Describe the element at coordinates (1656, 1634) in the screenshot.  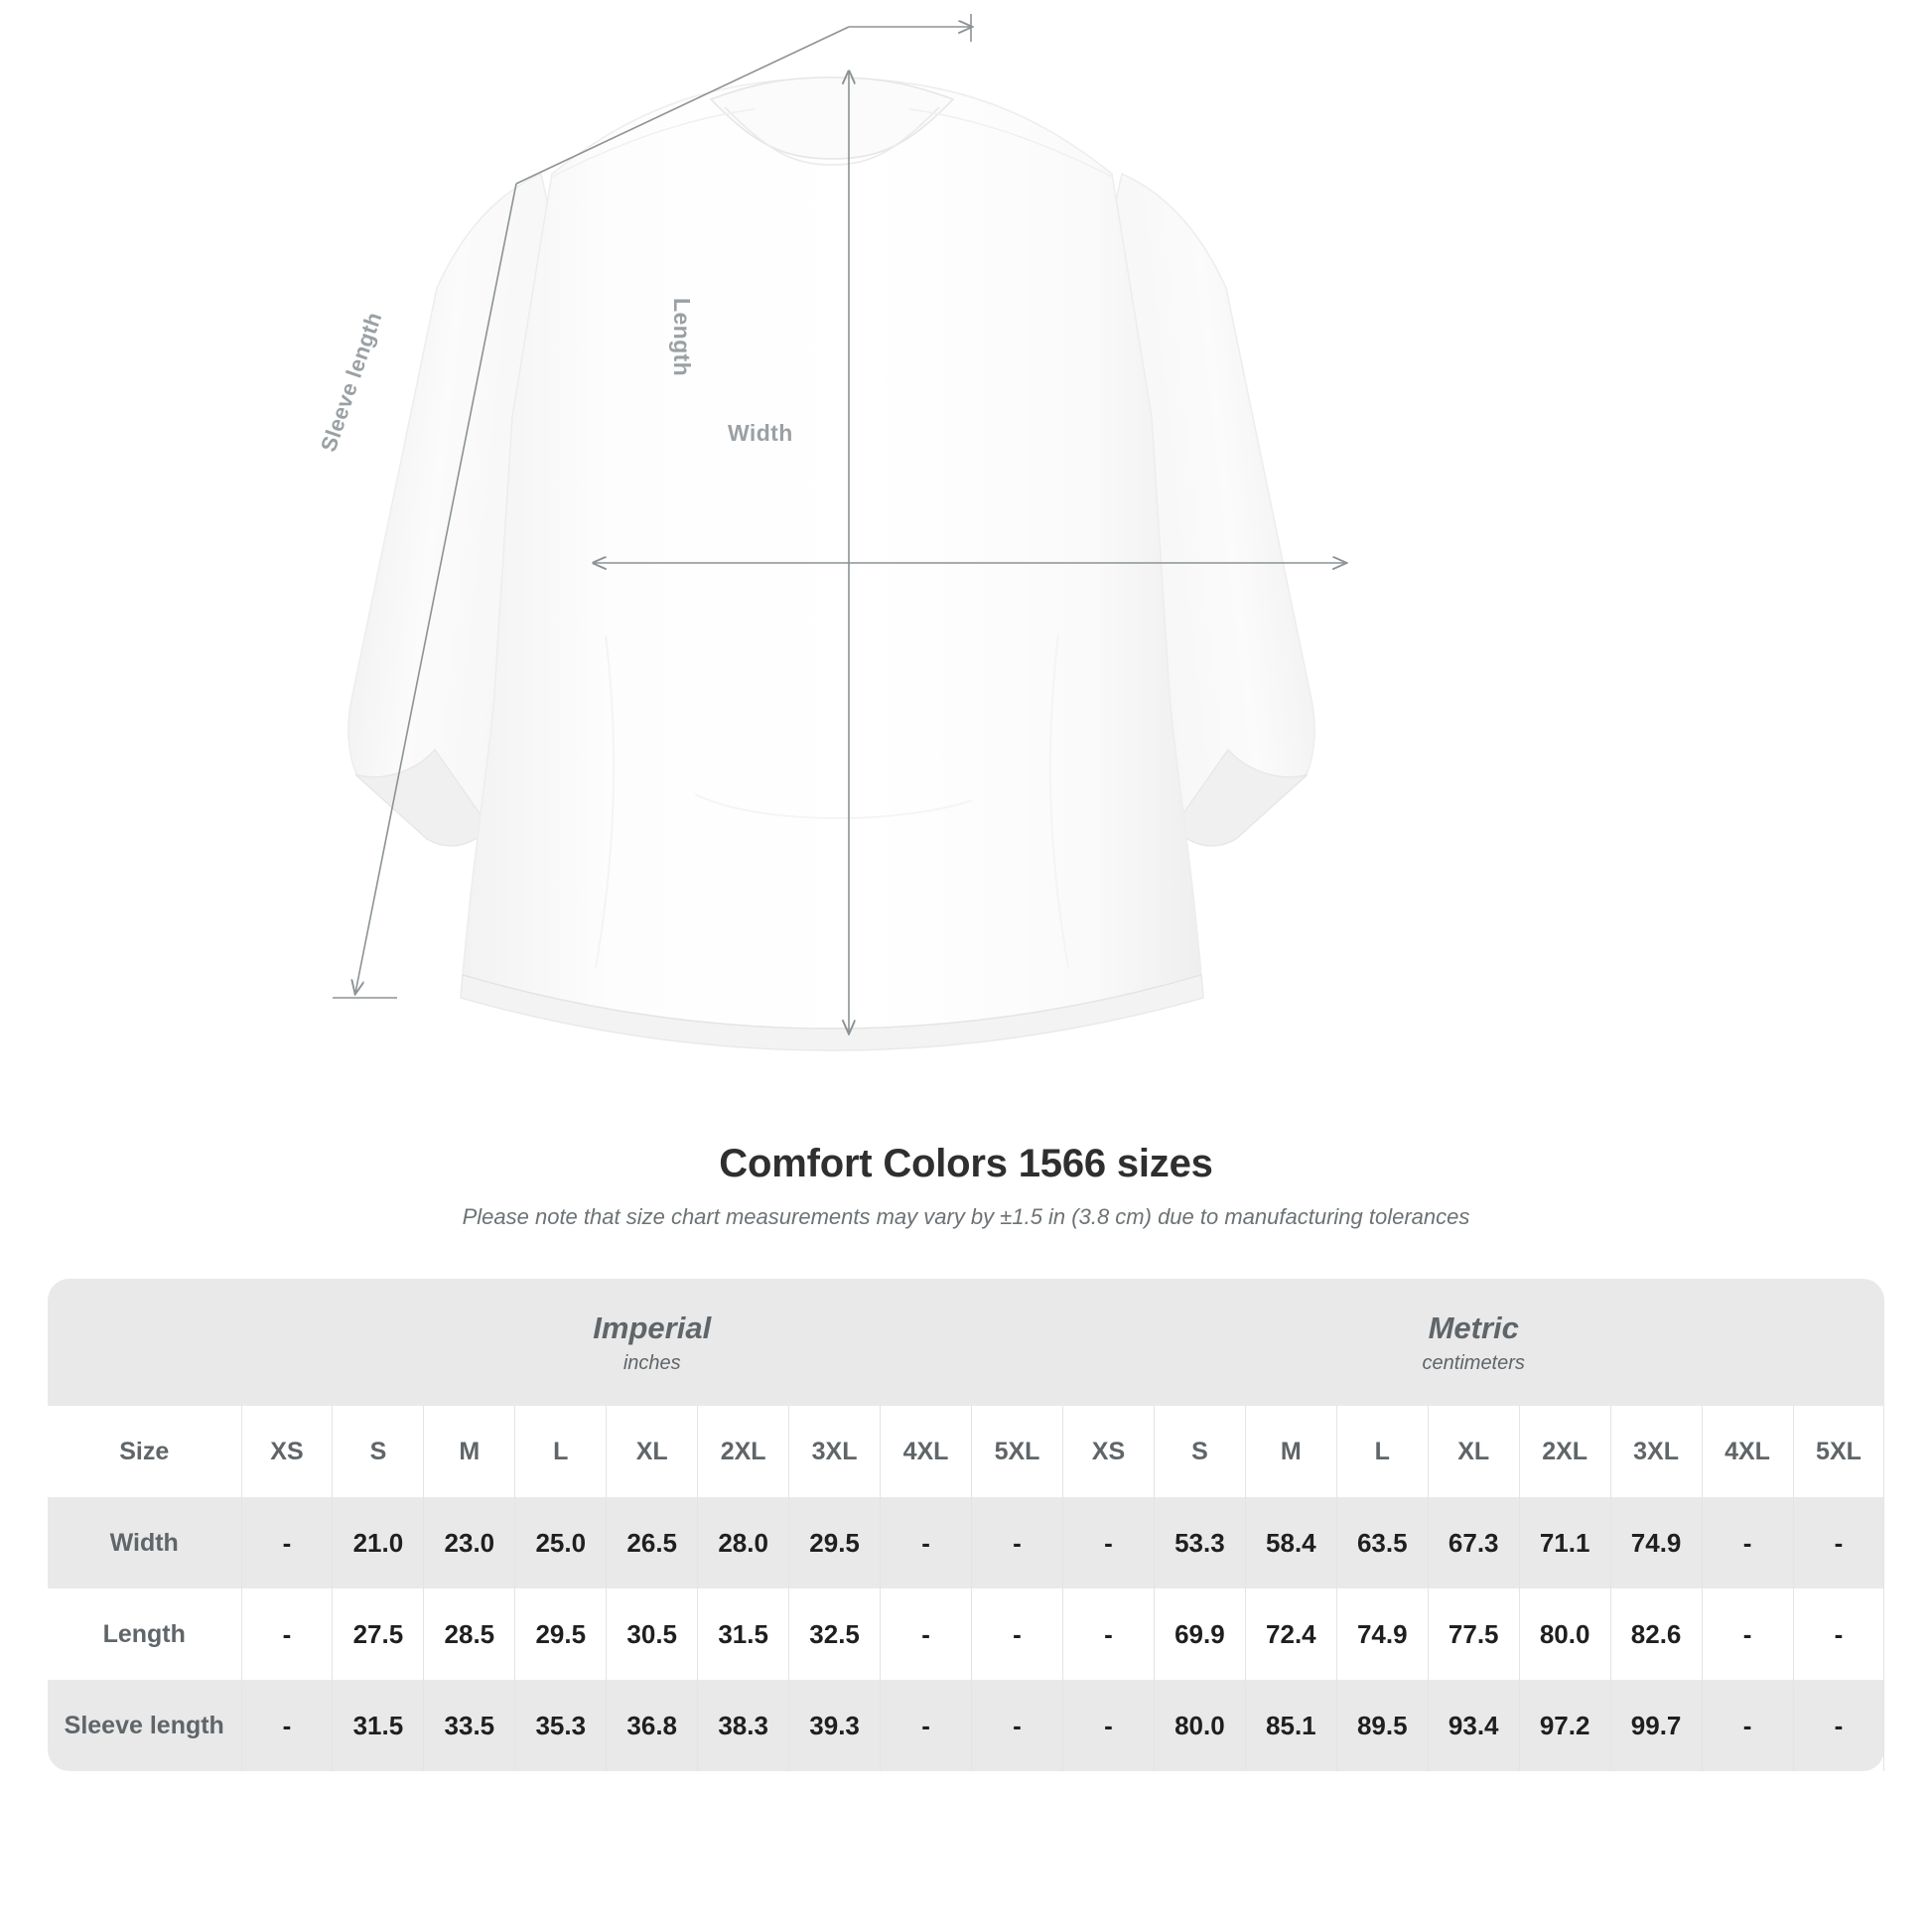
I see `measurement-cell: 82.6` at that location.